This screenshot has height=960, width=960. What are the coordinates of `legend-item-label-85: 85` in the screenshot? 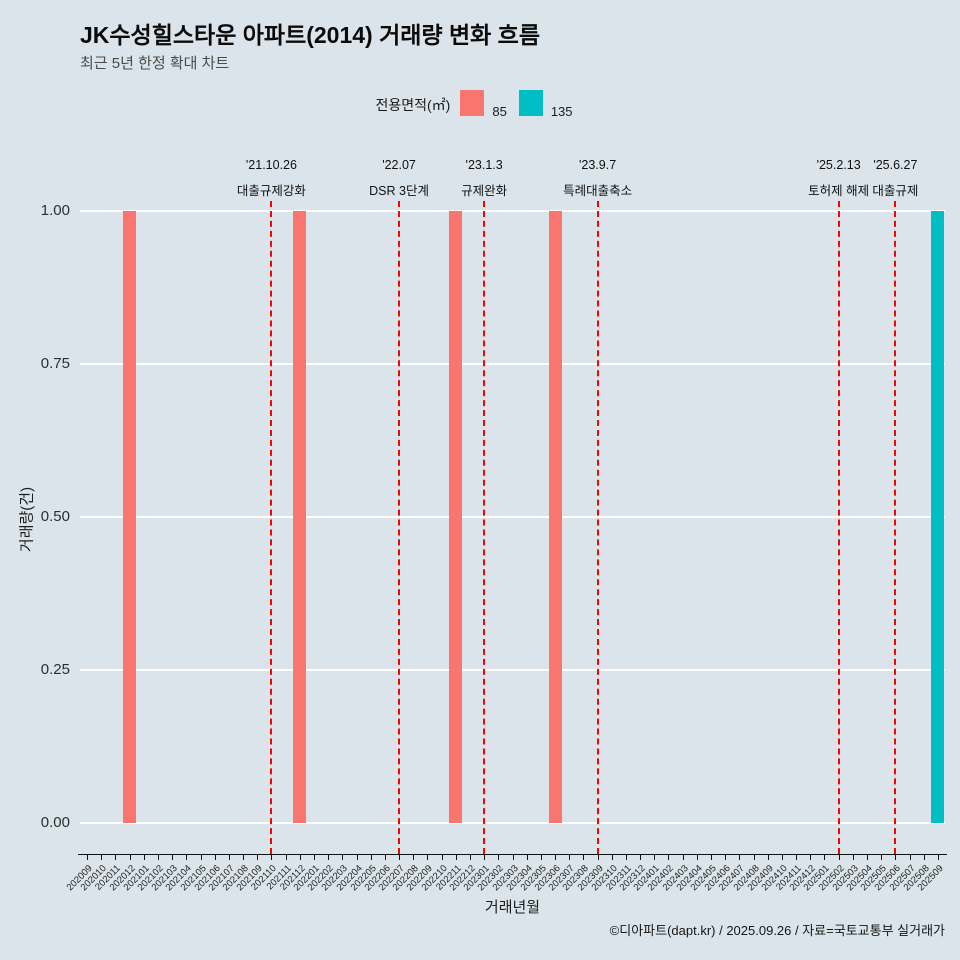 It's located at (499, 111).